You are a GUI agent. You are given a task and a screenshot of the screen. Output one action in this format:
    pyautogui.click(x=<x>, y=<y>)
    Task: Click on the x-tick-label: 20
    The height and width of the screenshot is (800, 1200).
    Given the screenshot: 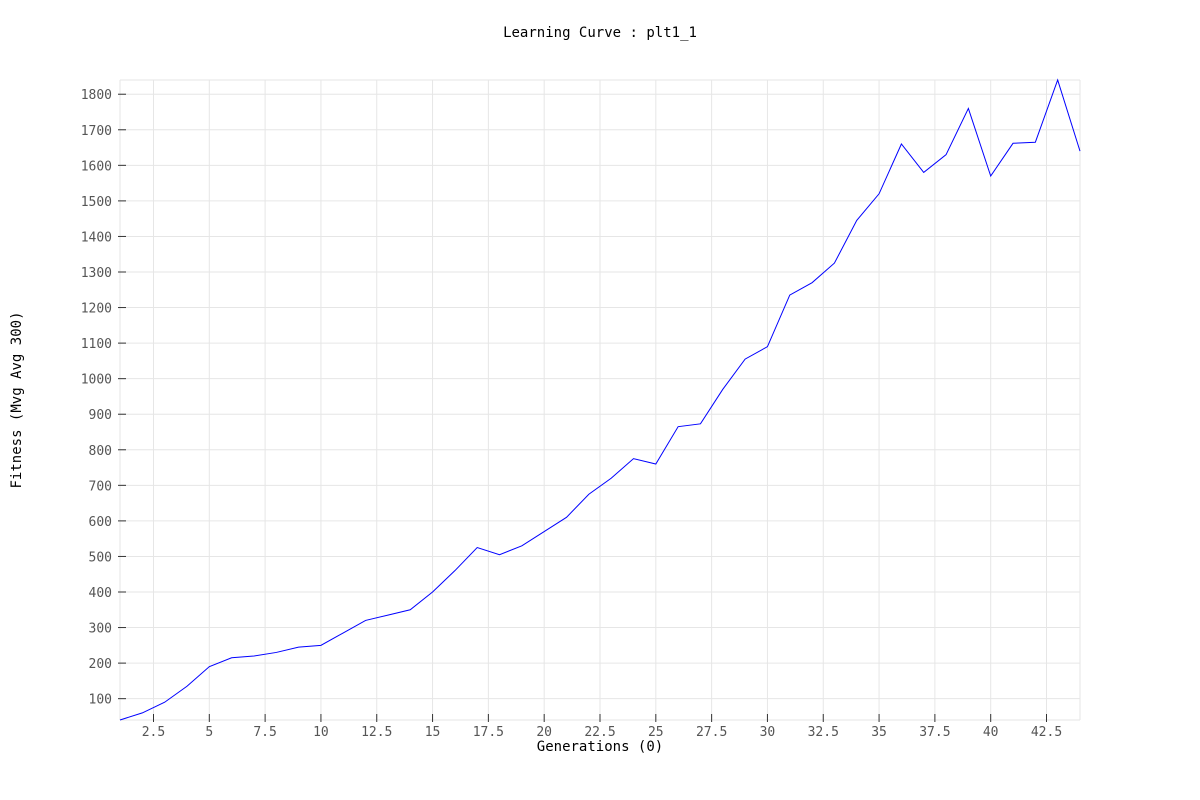 What is the action you would take?
    pyautogui.click(x=544, y=732)
    